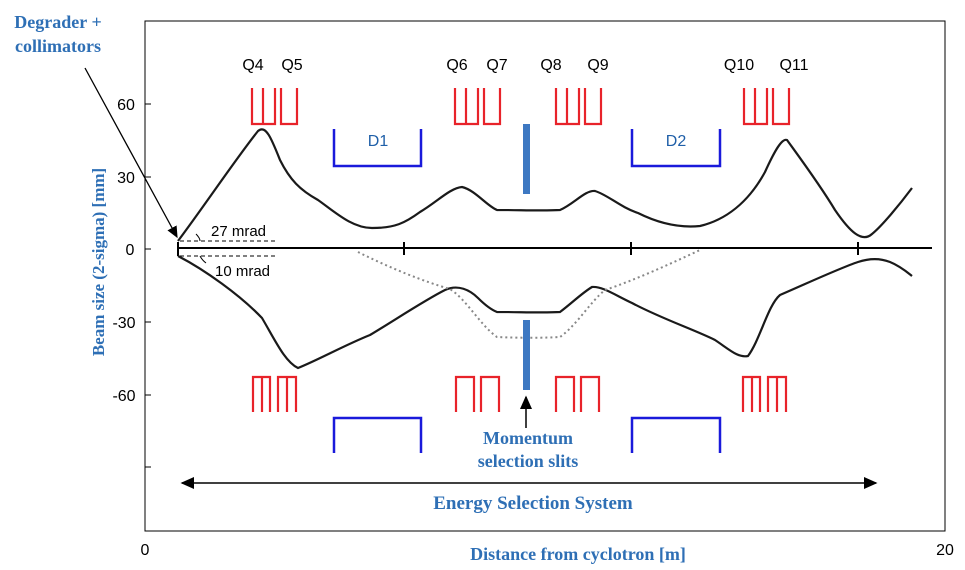  Describe the element at coordinates (781, 107) in the screenshot. I see `quadrupole-upper-q11` at that location.